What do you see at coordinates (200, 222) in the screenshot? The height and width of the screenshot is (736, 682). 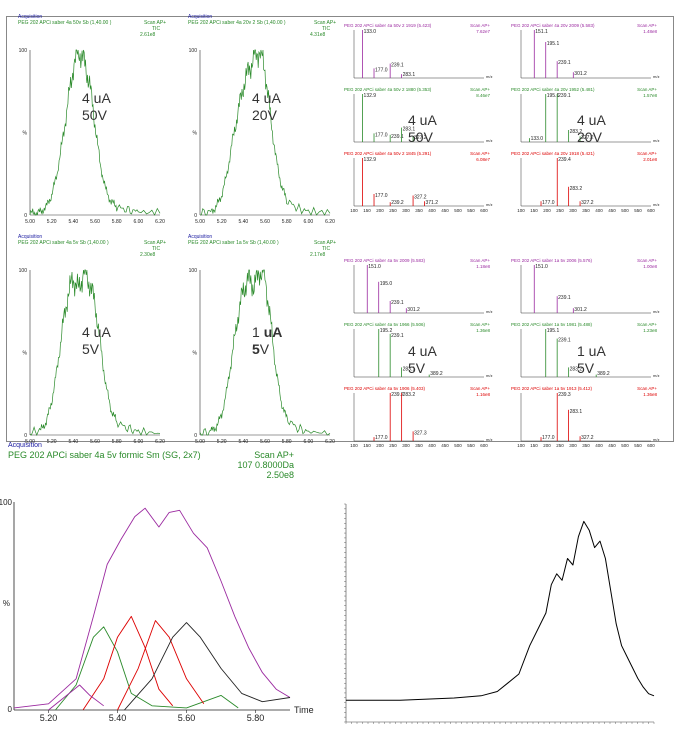 I see `x-tick-label: 5.00` at bounding box center [200, 222].